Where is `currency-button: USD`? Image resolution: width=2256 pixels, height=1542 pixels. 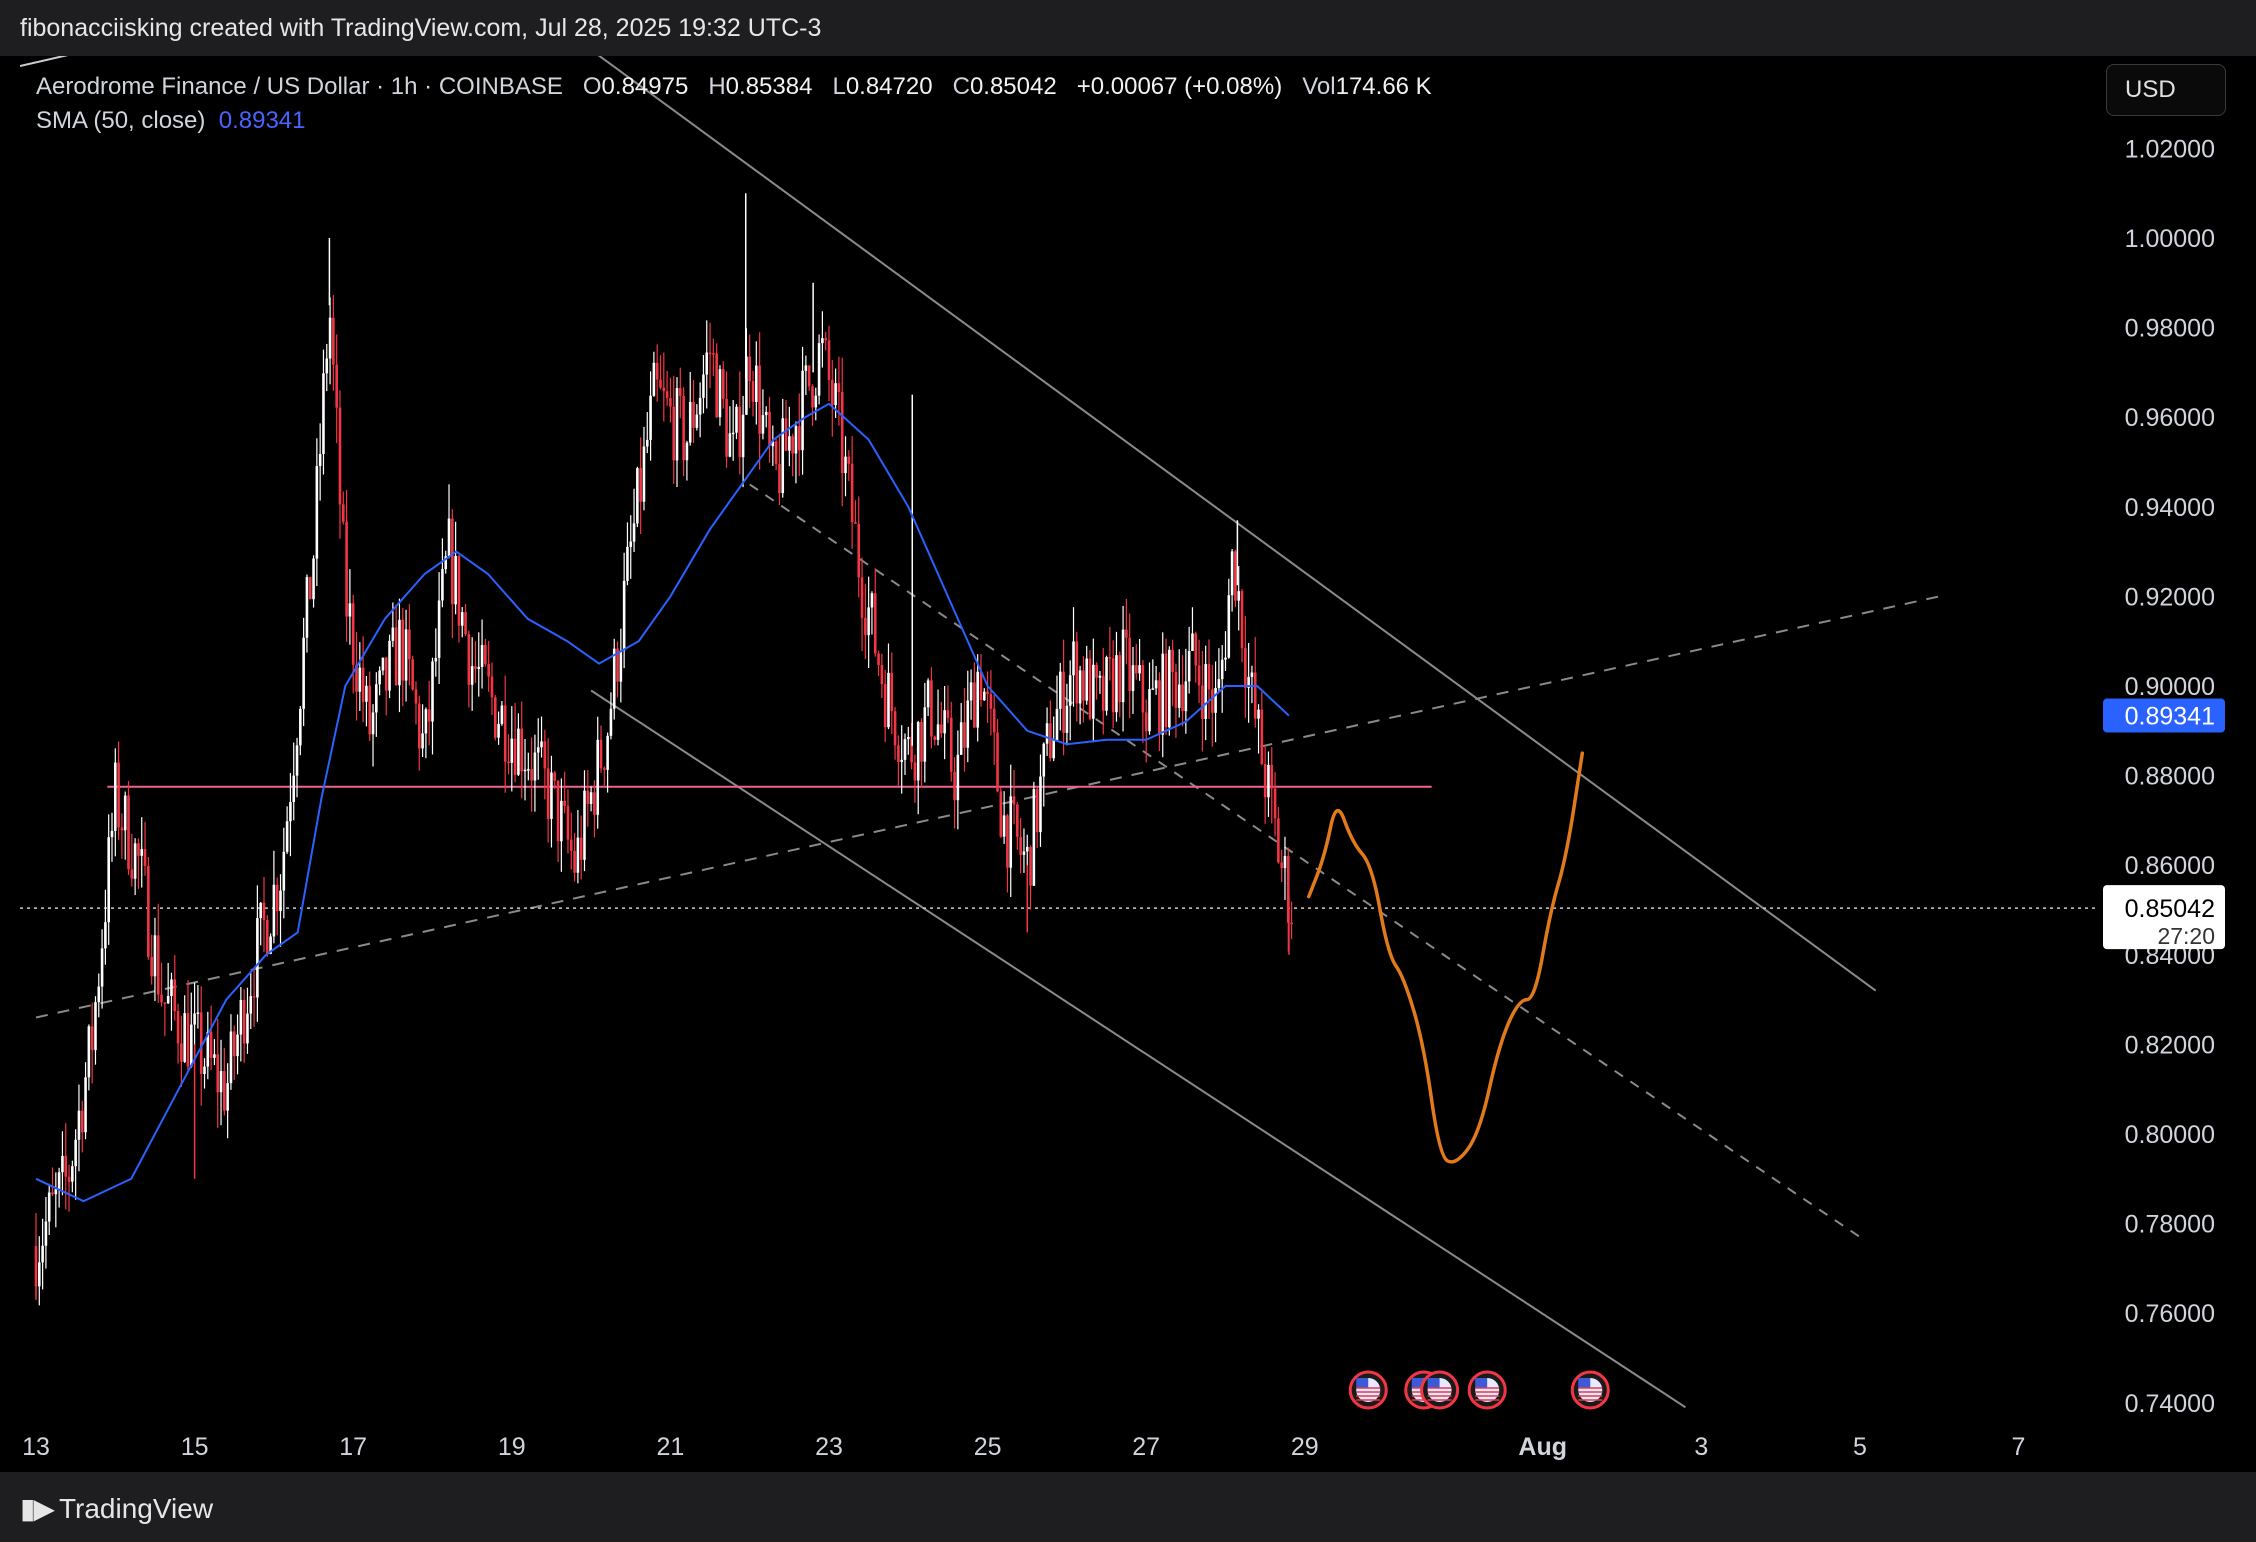 currency-button: USD is located at coordinates (2166, 90).